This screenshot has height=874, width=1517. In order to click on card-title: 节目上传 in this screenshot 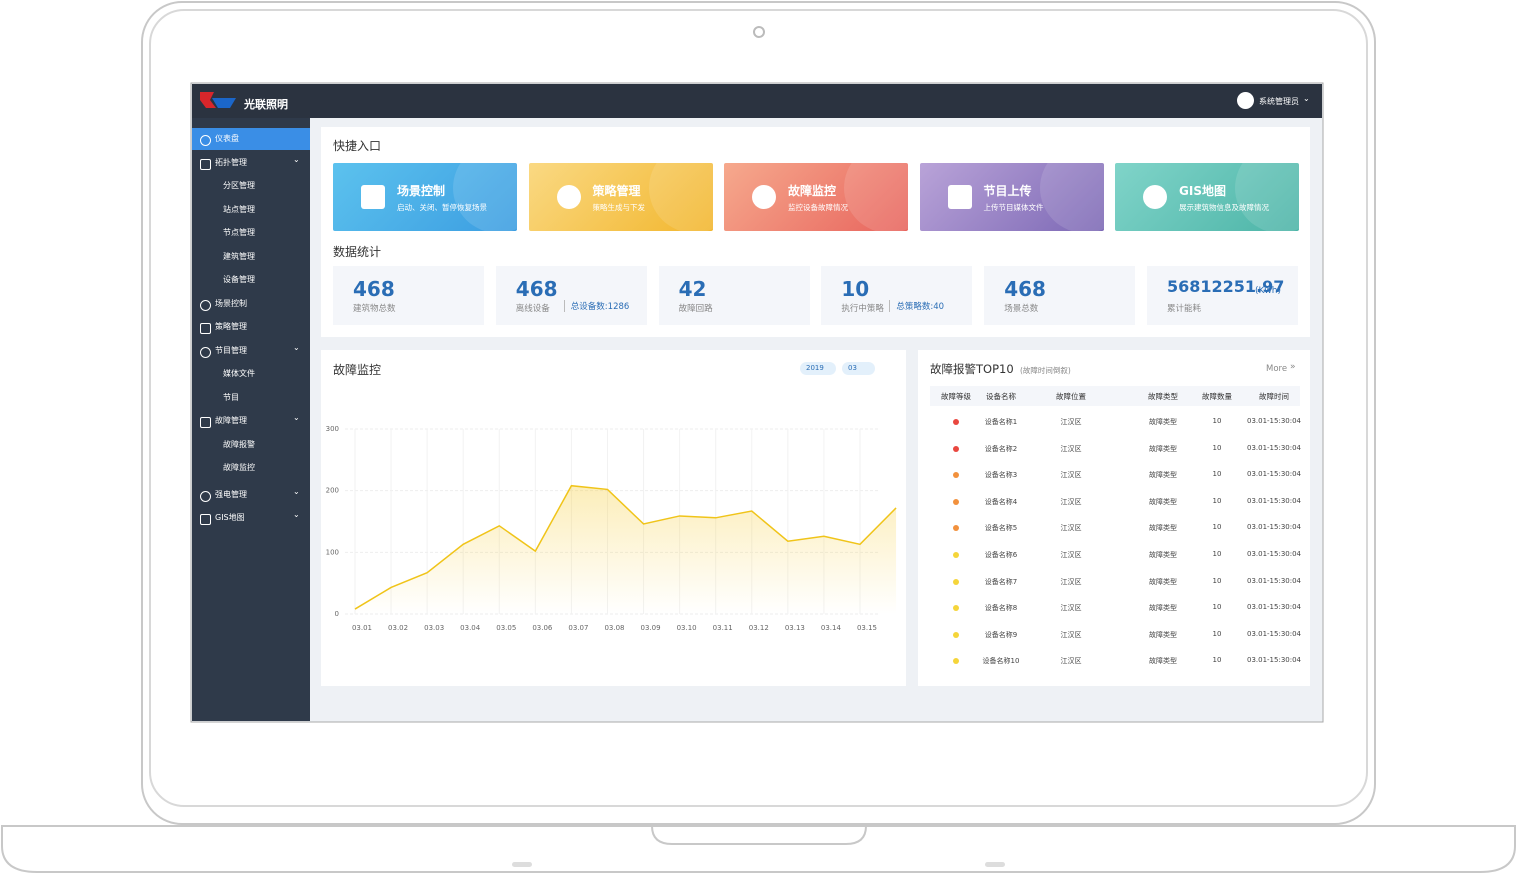, I will do `click(1007, 191)`.